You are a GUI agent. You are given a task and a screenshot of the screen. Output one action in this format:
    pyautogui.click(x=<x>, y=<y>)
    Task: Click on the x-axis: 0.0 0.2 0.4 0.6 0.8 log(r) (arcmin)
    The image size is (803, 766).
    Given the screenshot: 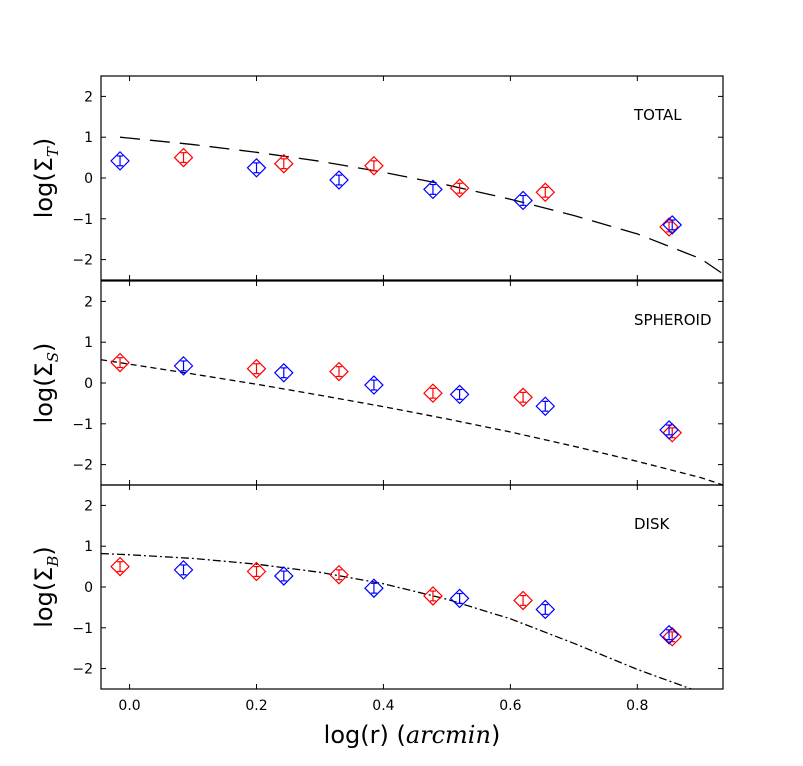 What is the action you would take?
    pyautogui.click(x=383, y=723)
    